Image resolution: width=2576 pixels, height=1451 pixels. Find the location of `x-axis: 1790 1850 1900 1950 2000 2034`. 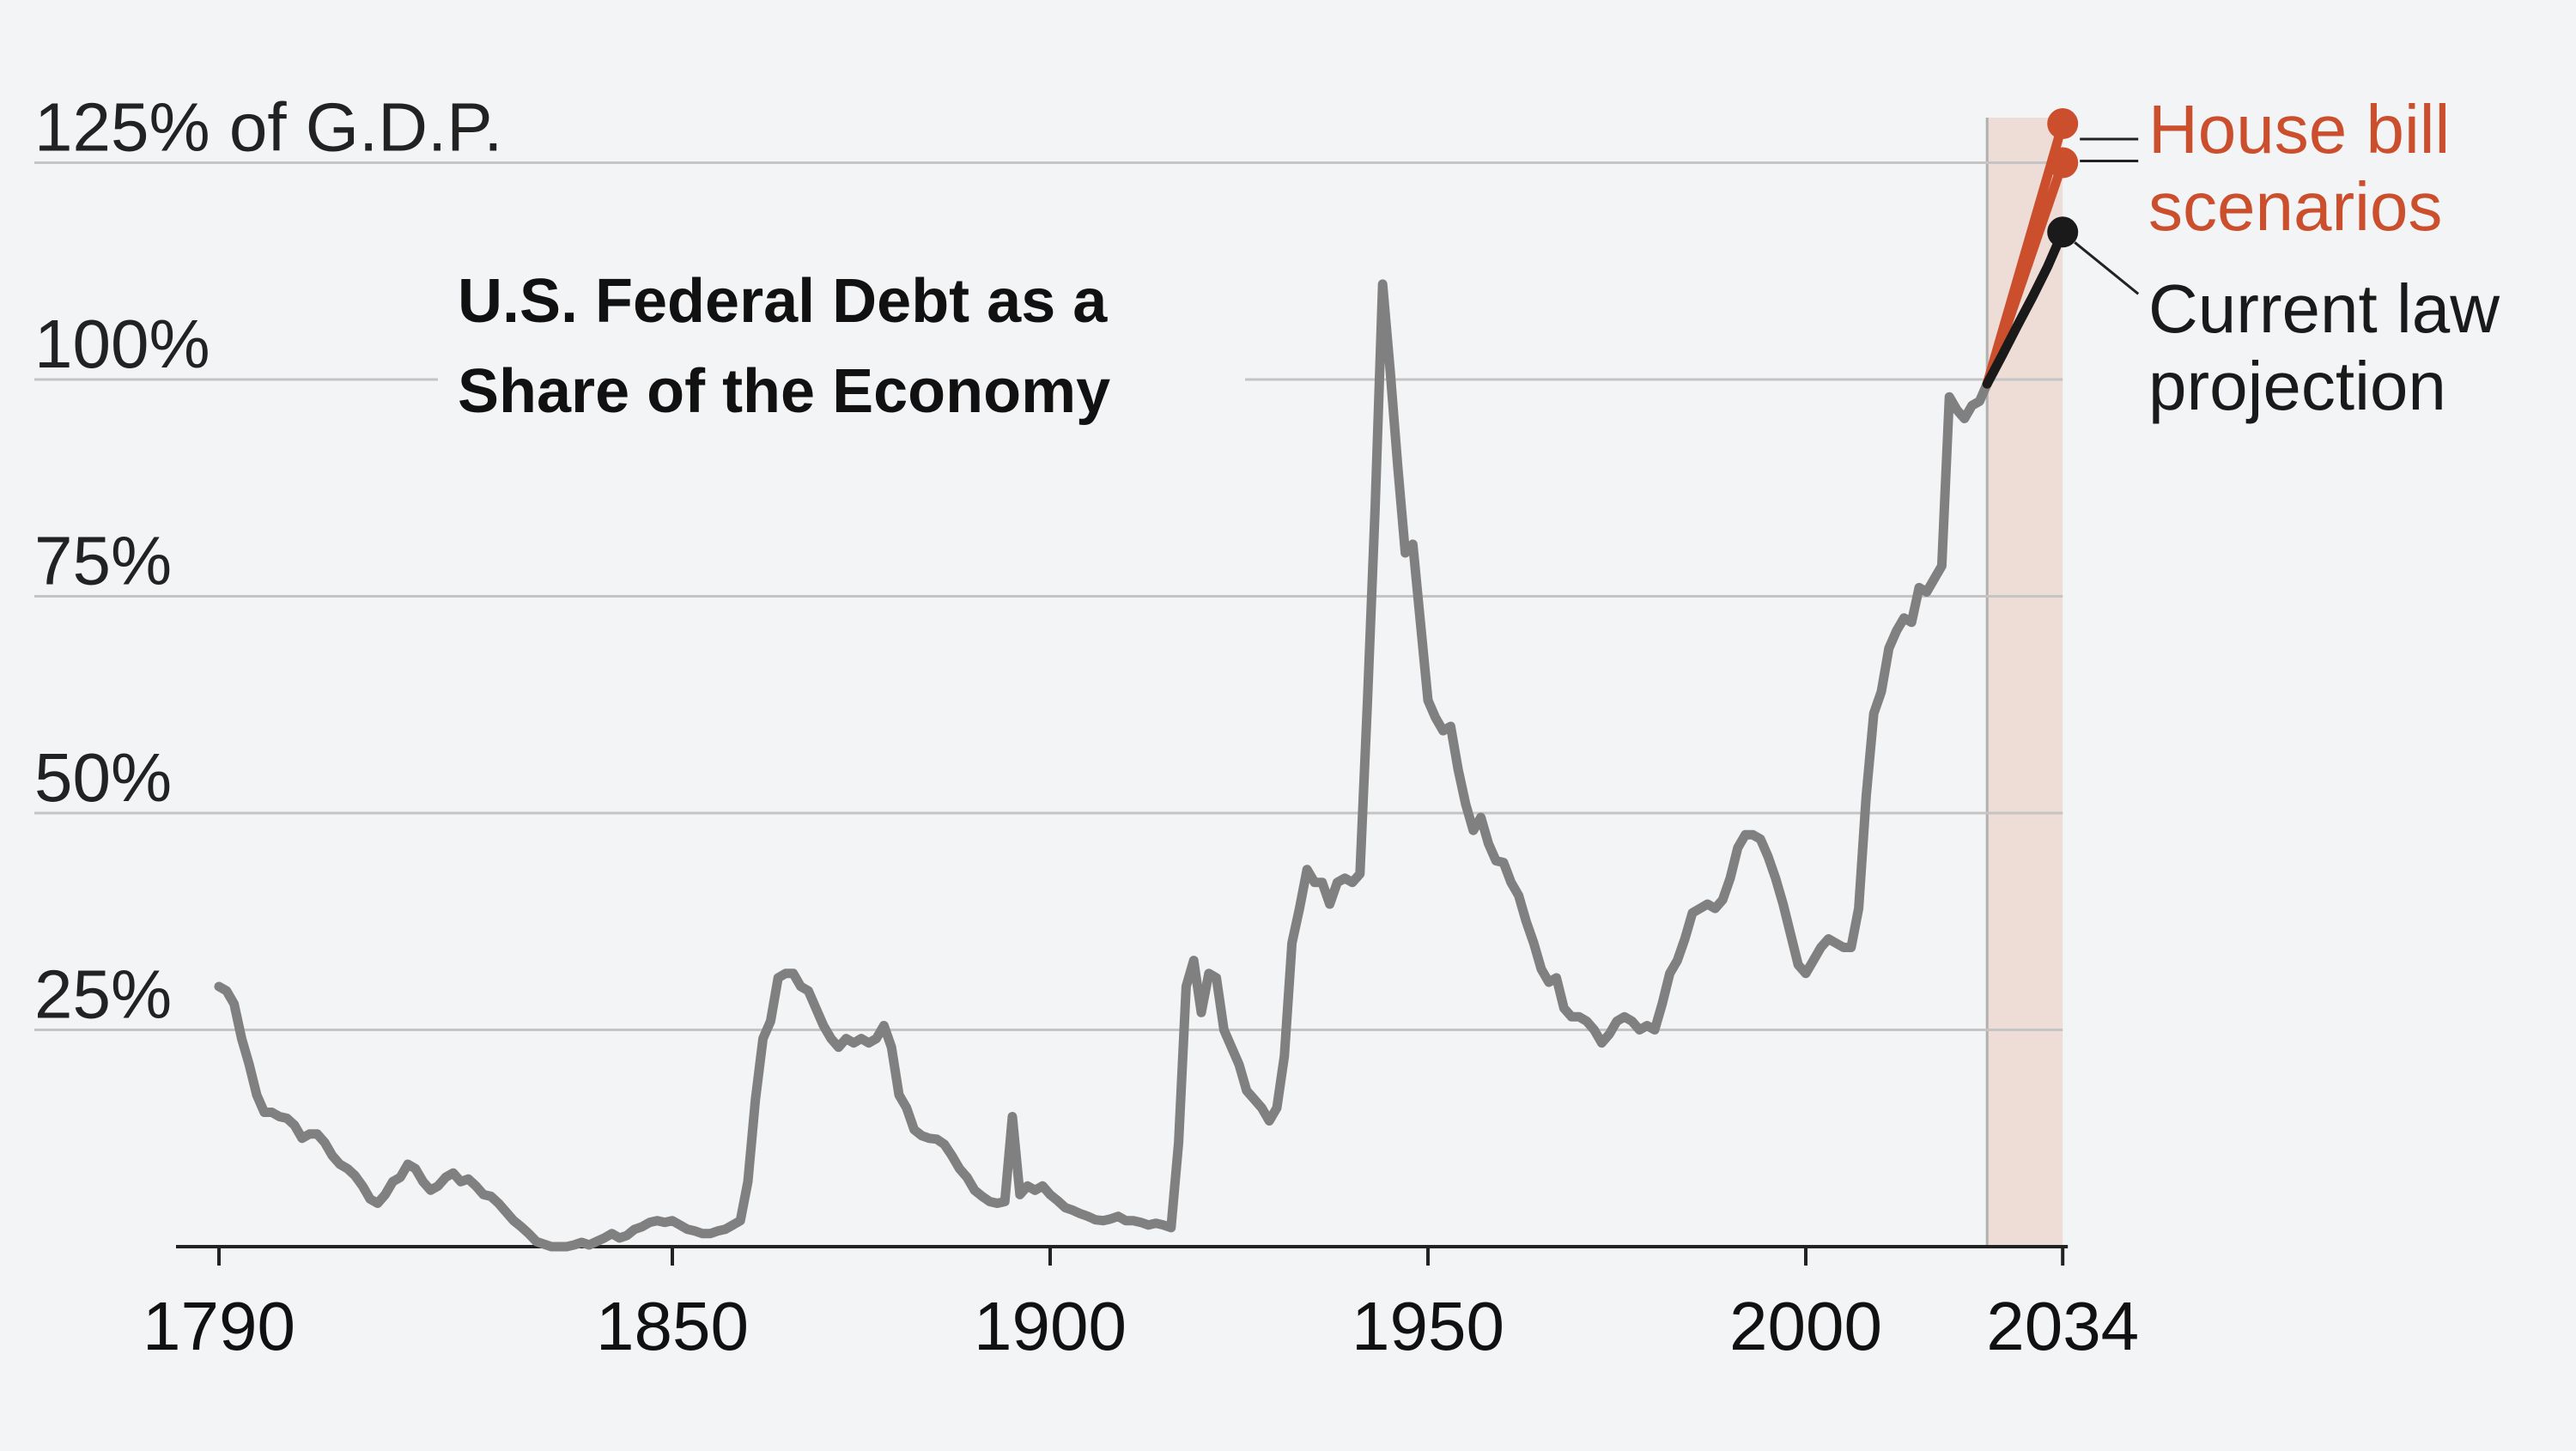

x-axis: 1790 1850 1900 1950 2000 2034 is located at coordinates (1141, 1304).